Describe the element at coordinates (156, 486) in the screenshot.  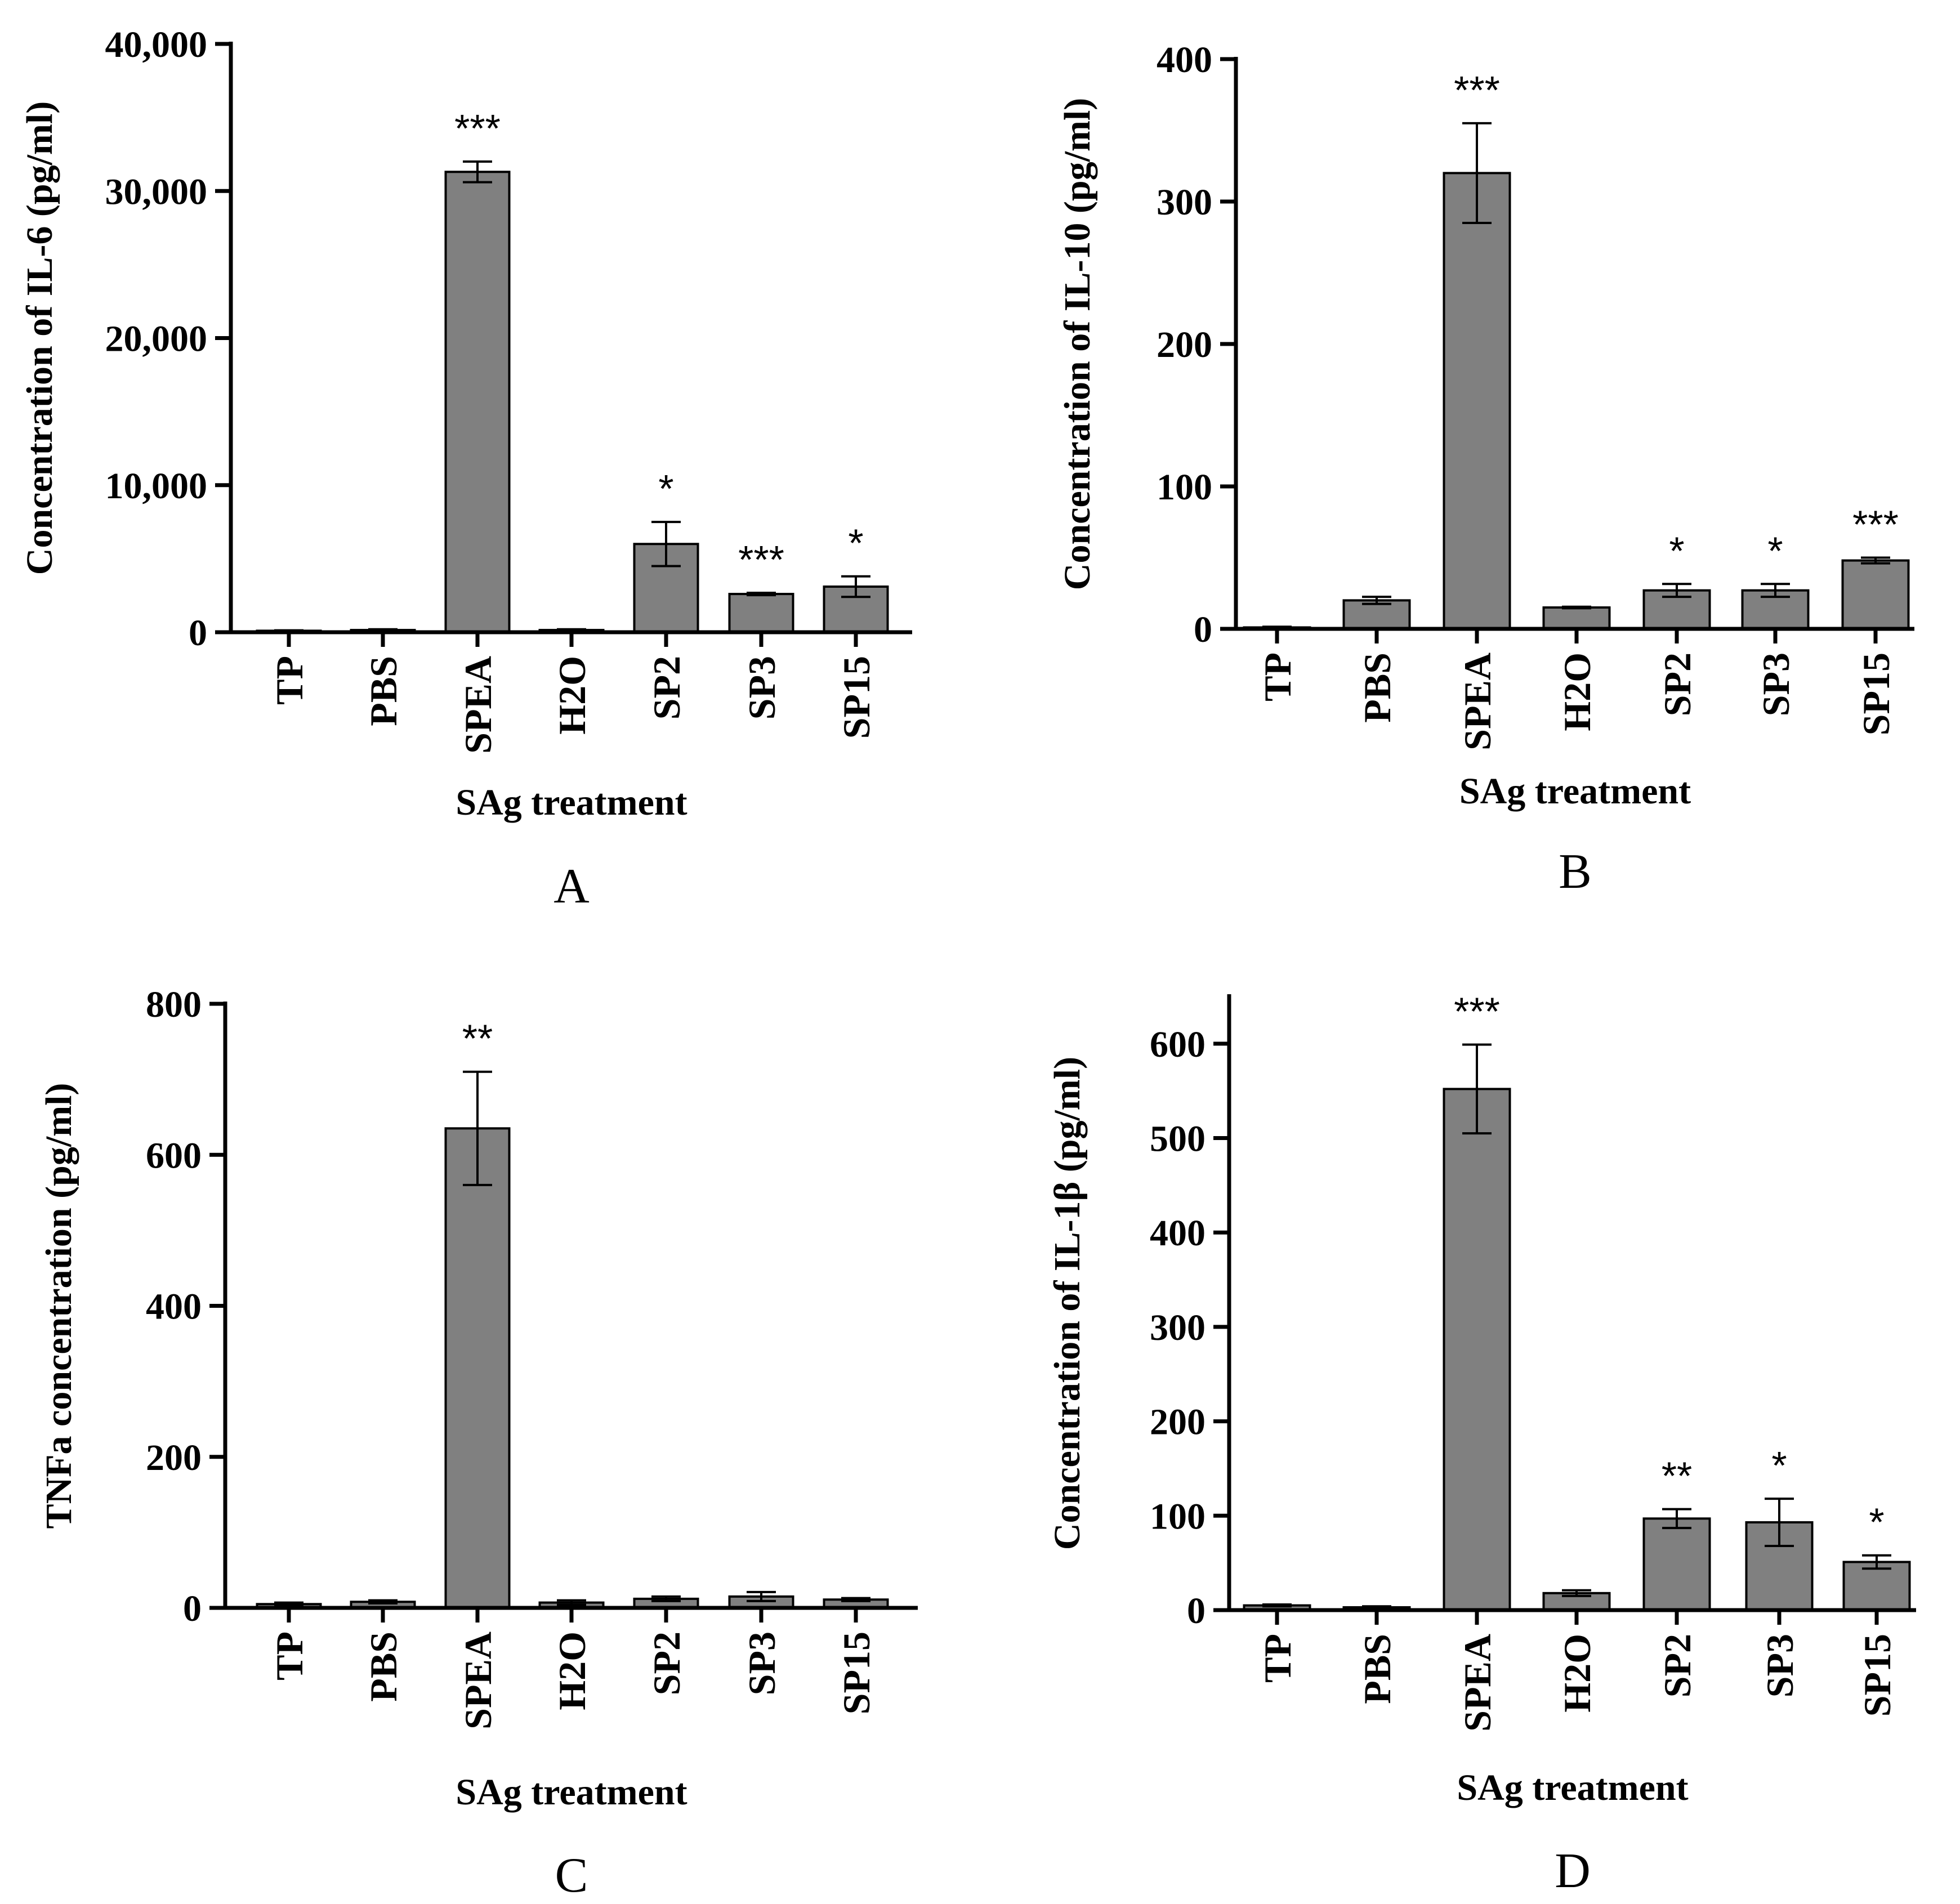
I see `y-tick-label: 10,000` at that location.